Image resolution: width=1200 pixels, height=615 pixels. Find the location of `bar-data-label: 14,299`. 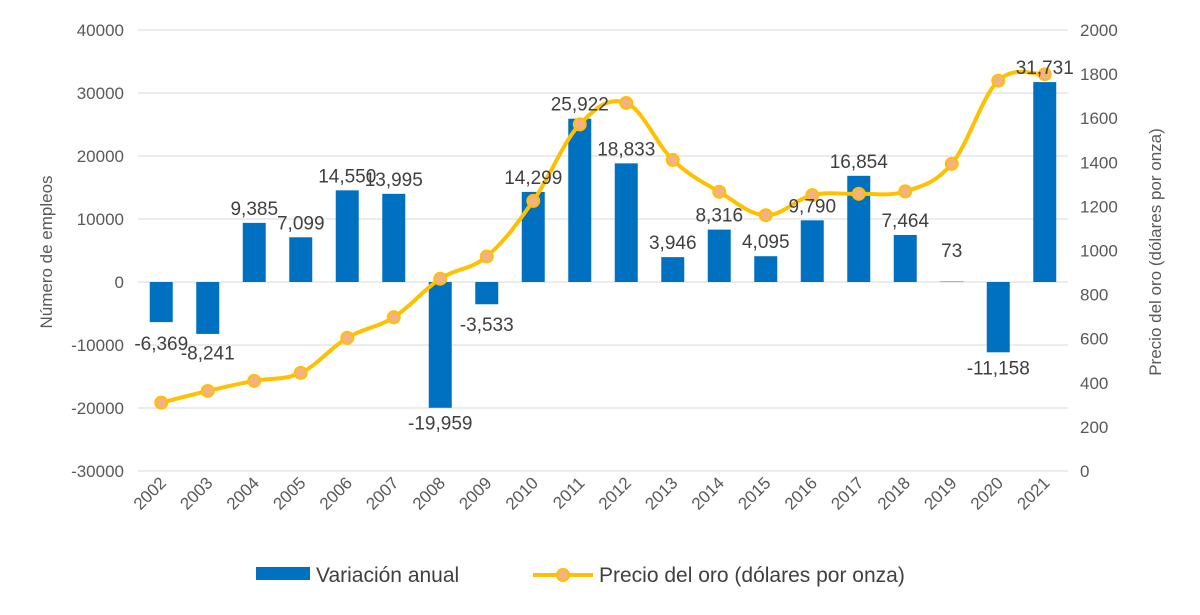

bar-data-label: 14,299 is located at coordinates (533, 178).